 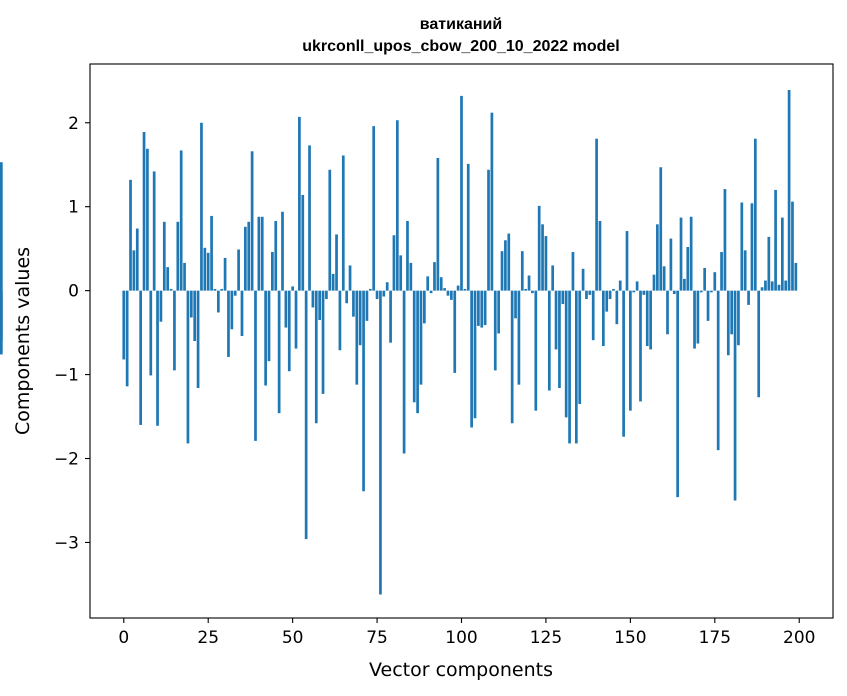 What do you see at coordinates (715, 638) in the screenshot?
I see `x-tick-label: 175` at bounding box center [715, 638].